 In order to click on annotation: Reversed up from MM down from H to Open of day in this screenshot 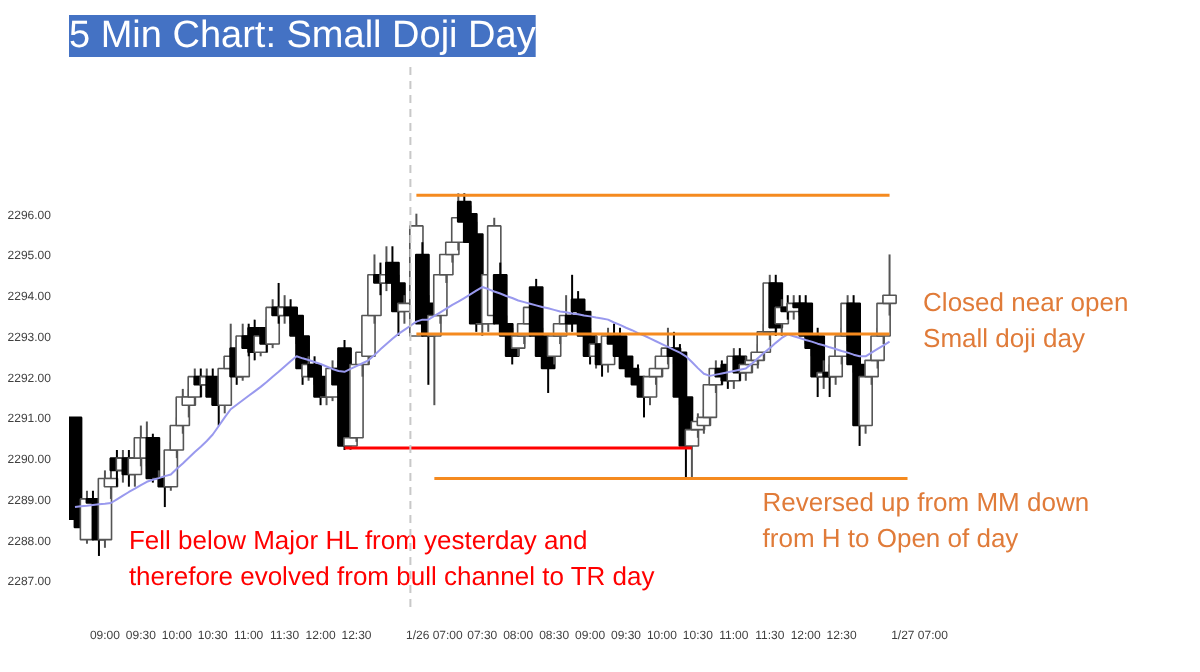, I will do `click(926, 519)`.